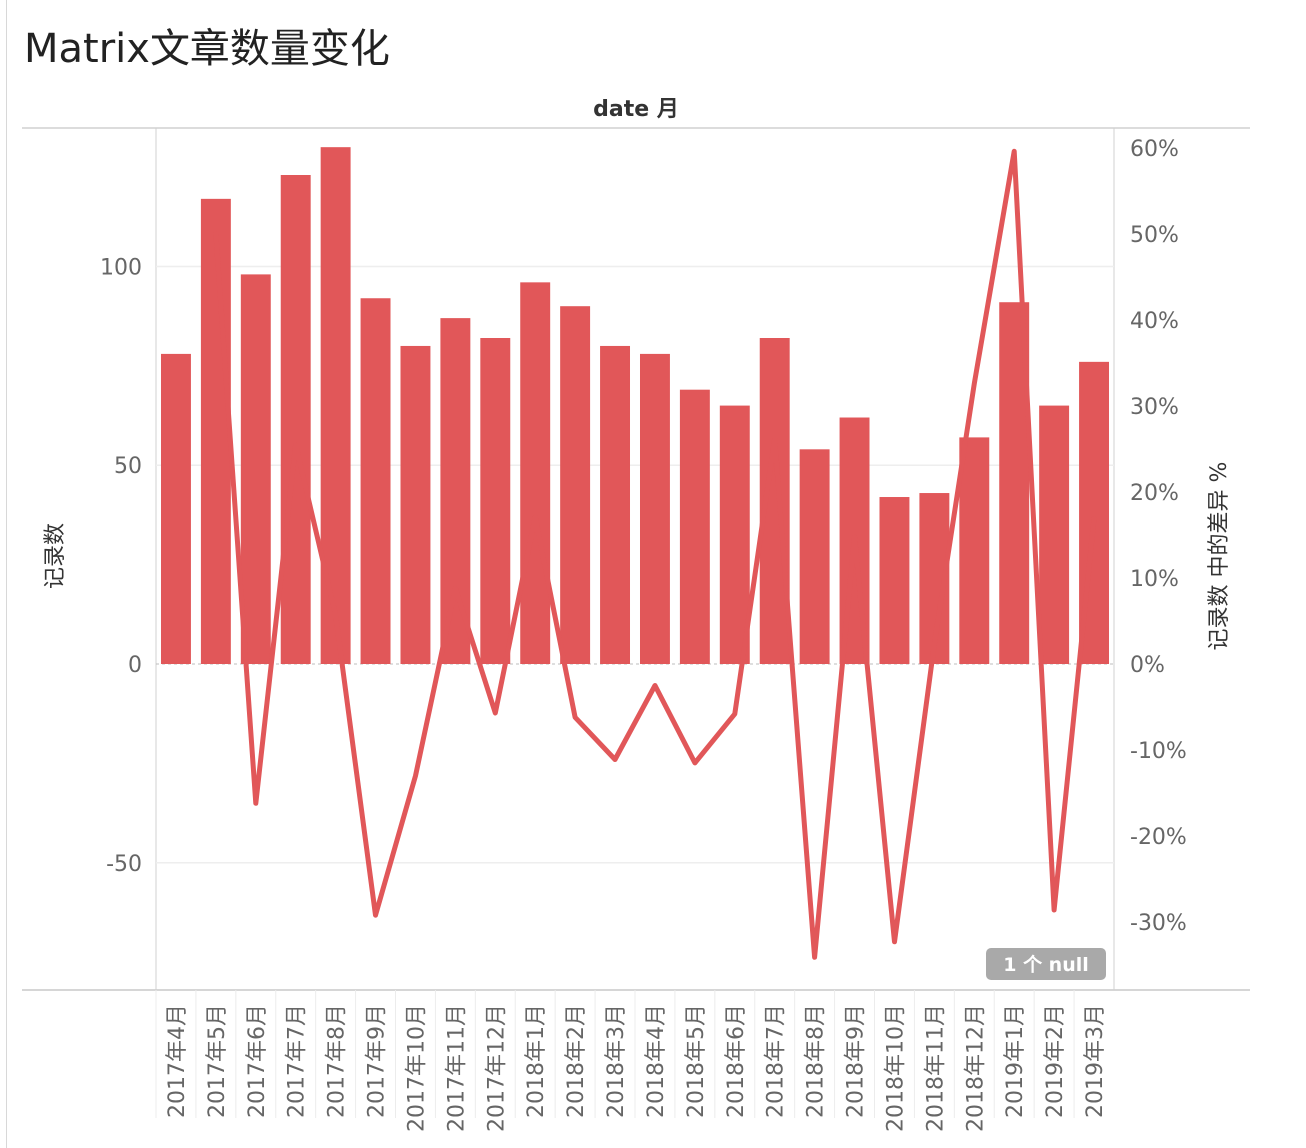  Describe the element at coordinates (255, 469) in the screenshot. I see `bar-2017年6月` at that location.